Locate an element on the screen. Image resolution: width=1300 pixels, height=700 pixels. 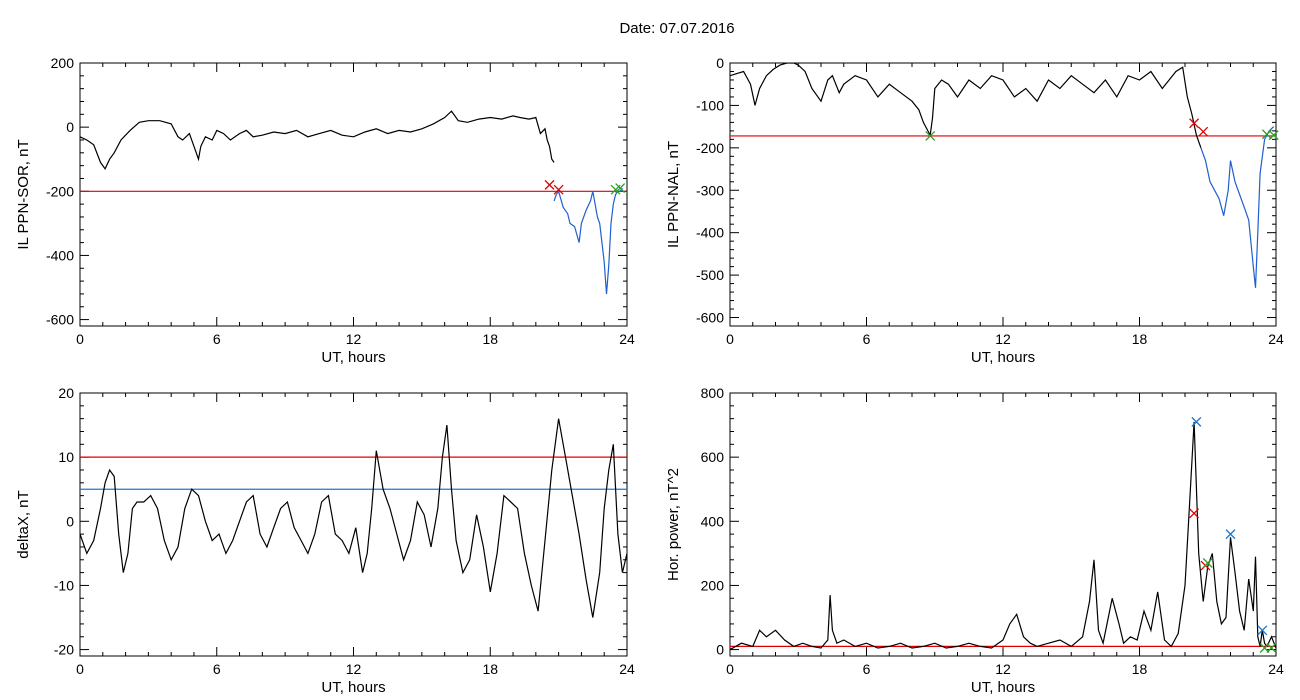
y-axis-label: IL PPN-SOR, nT is located at coordinates (23, 194).